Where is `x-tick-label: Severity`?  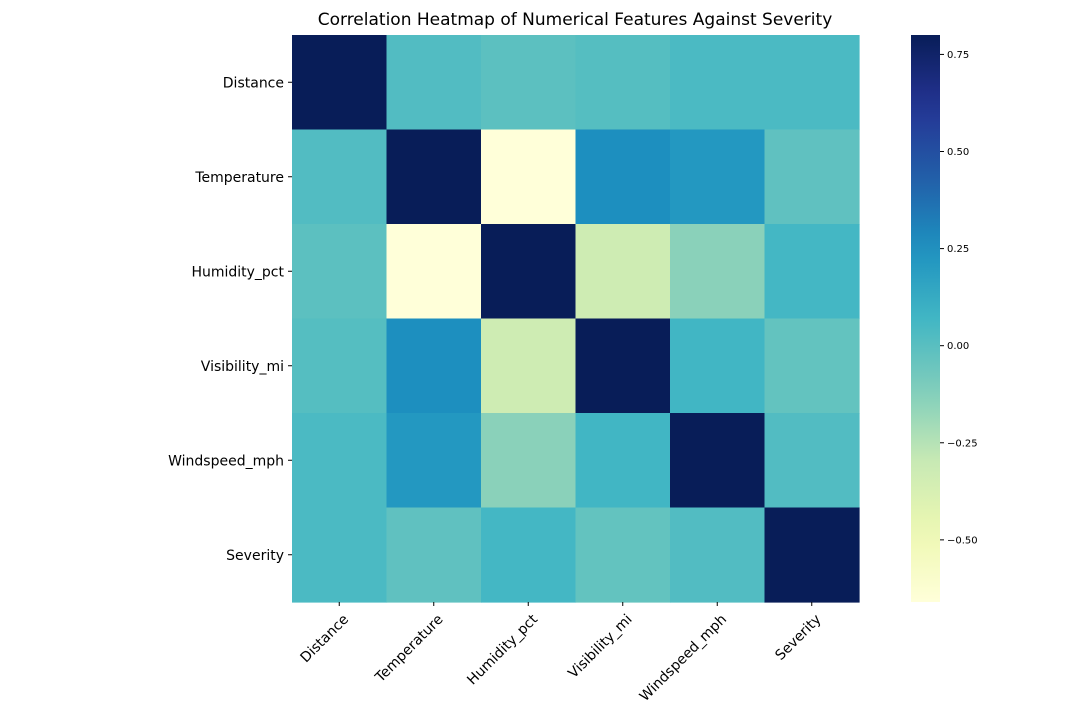 x-tick-label: Severity is located at coordinates (798, 638).